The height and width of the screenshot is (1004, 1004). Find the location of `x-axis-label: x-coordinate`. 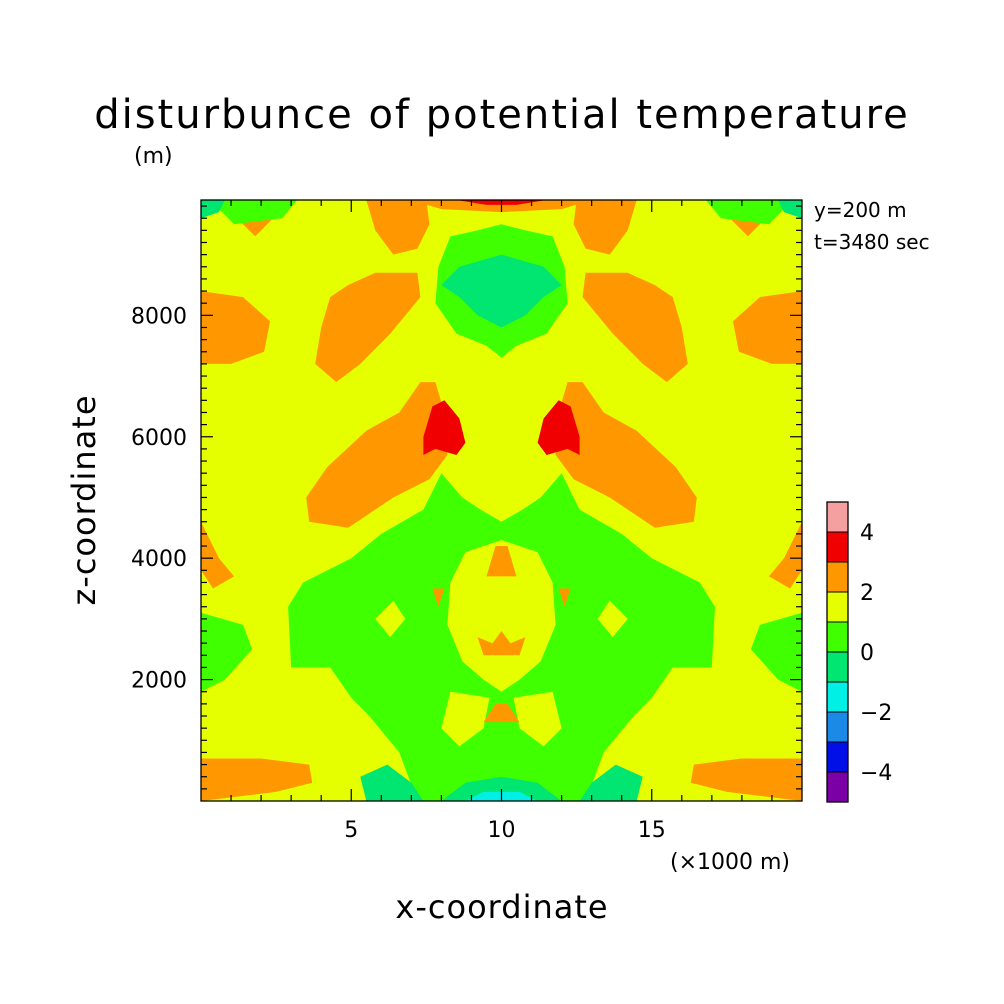

x-axis-label: x-coordinate is located at coordinates (502, 907).